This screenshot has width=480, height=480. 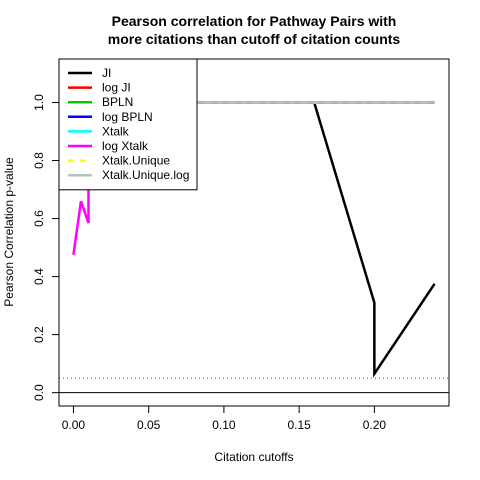 I want to click on y-tick-label-0: 0.0, so click(x=39, y=392).